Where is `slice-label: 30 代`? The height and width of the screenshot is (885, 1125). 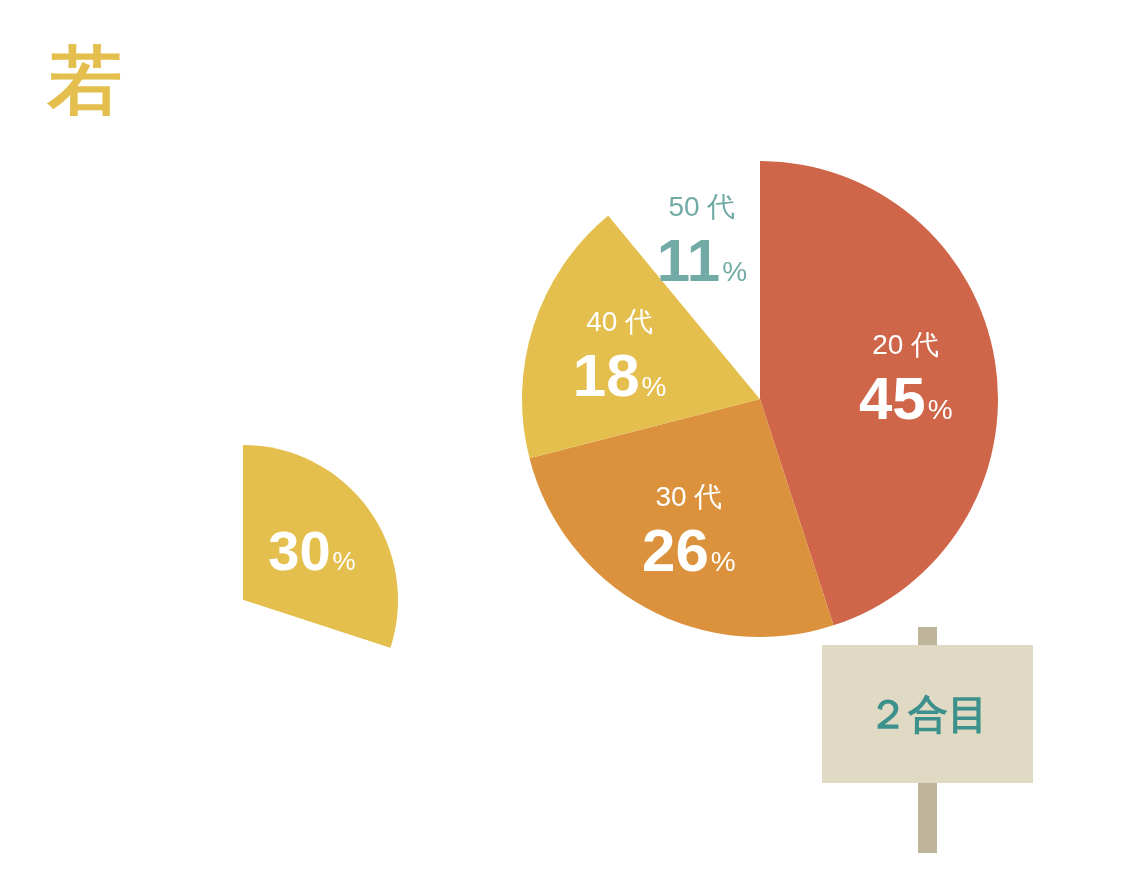
slice-label: 30 代 is located at coordinates (689, 497).